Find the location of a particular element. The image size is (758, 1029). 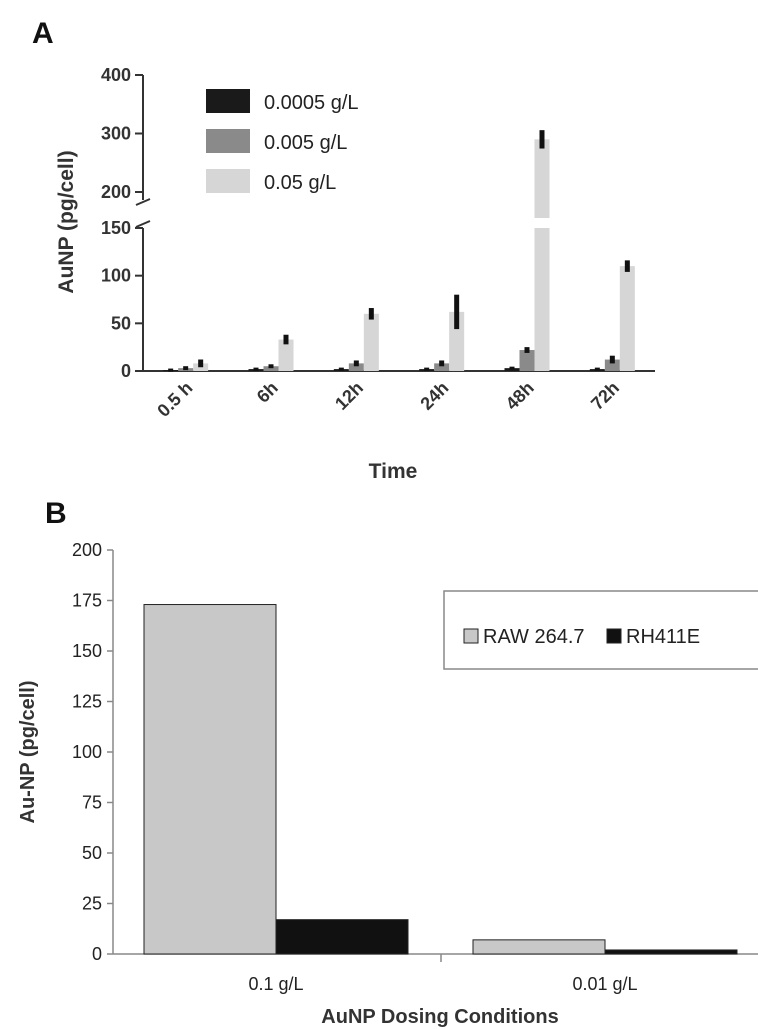

x-tick-label: 0.5 h is located at coordinates (174, 399).